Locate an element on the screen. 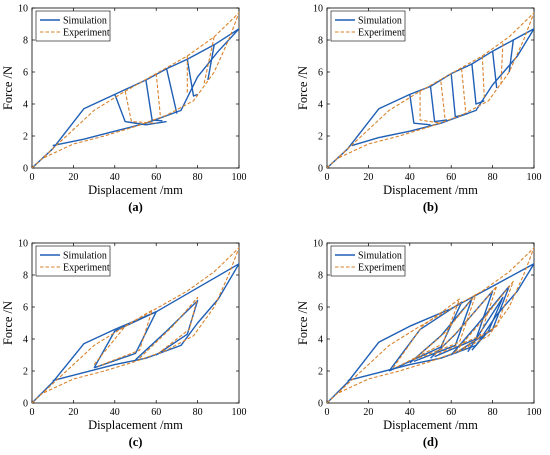  panel-label: (b) is located at coordinates (430, 207).